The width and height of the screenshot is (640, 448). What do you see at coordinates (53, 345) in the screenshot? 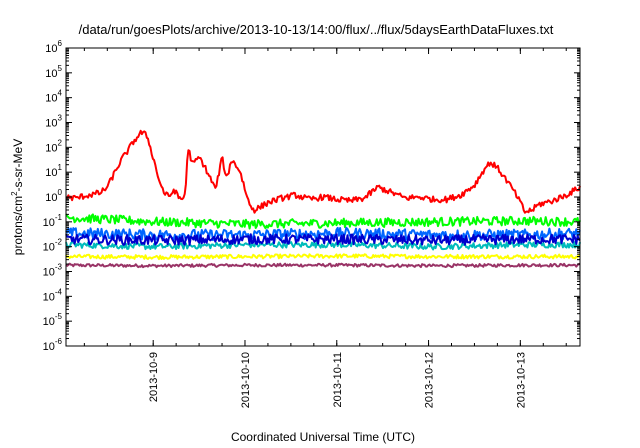
I see `y-tick-label: 10⁻⁶` at bounding box center [53, 345].